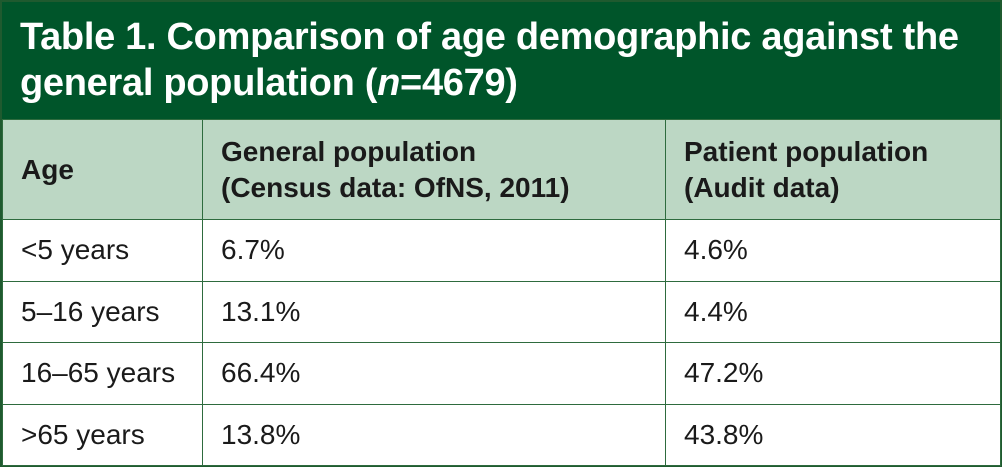  What do you see at coordinates (102, 169) in the screenshot?
I see `header-age: Age` at bounding box center [102, 169].